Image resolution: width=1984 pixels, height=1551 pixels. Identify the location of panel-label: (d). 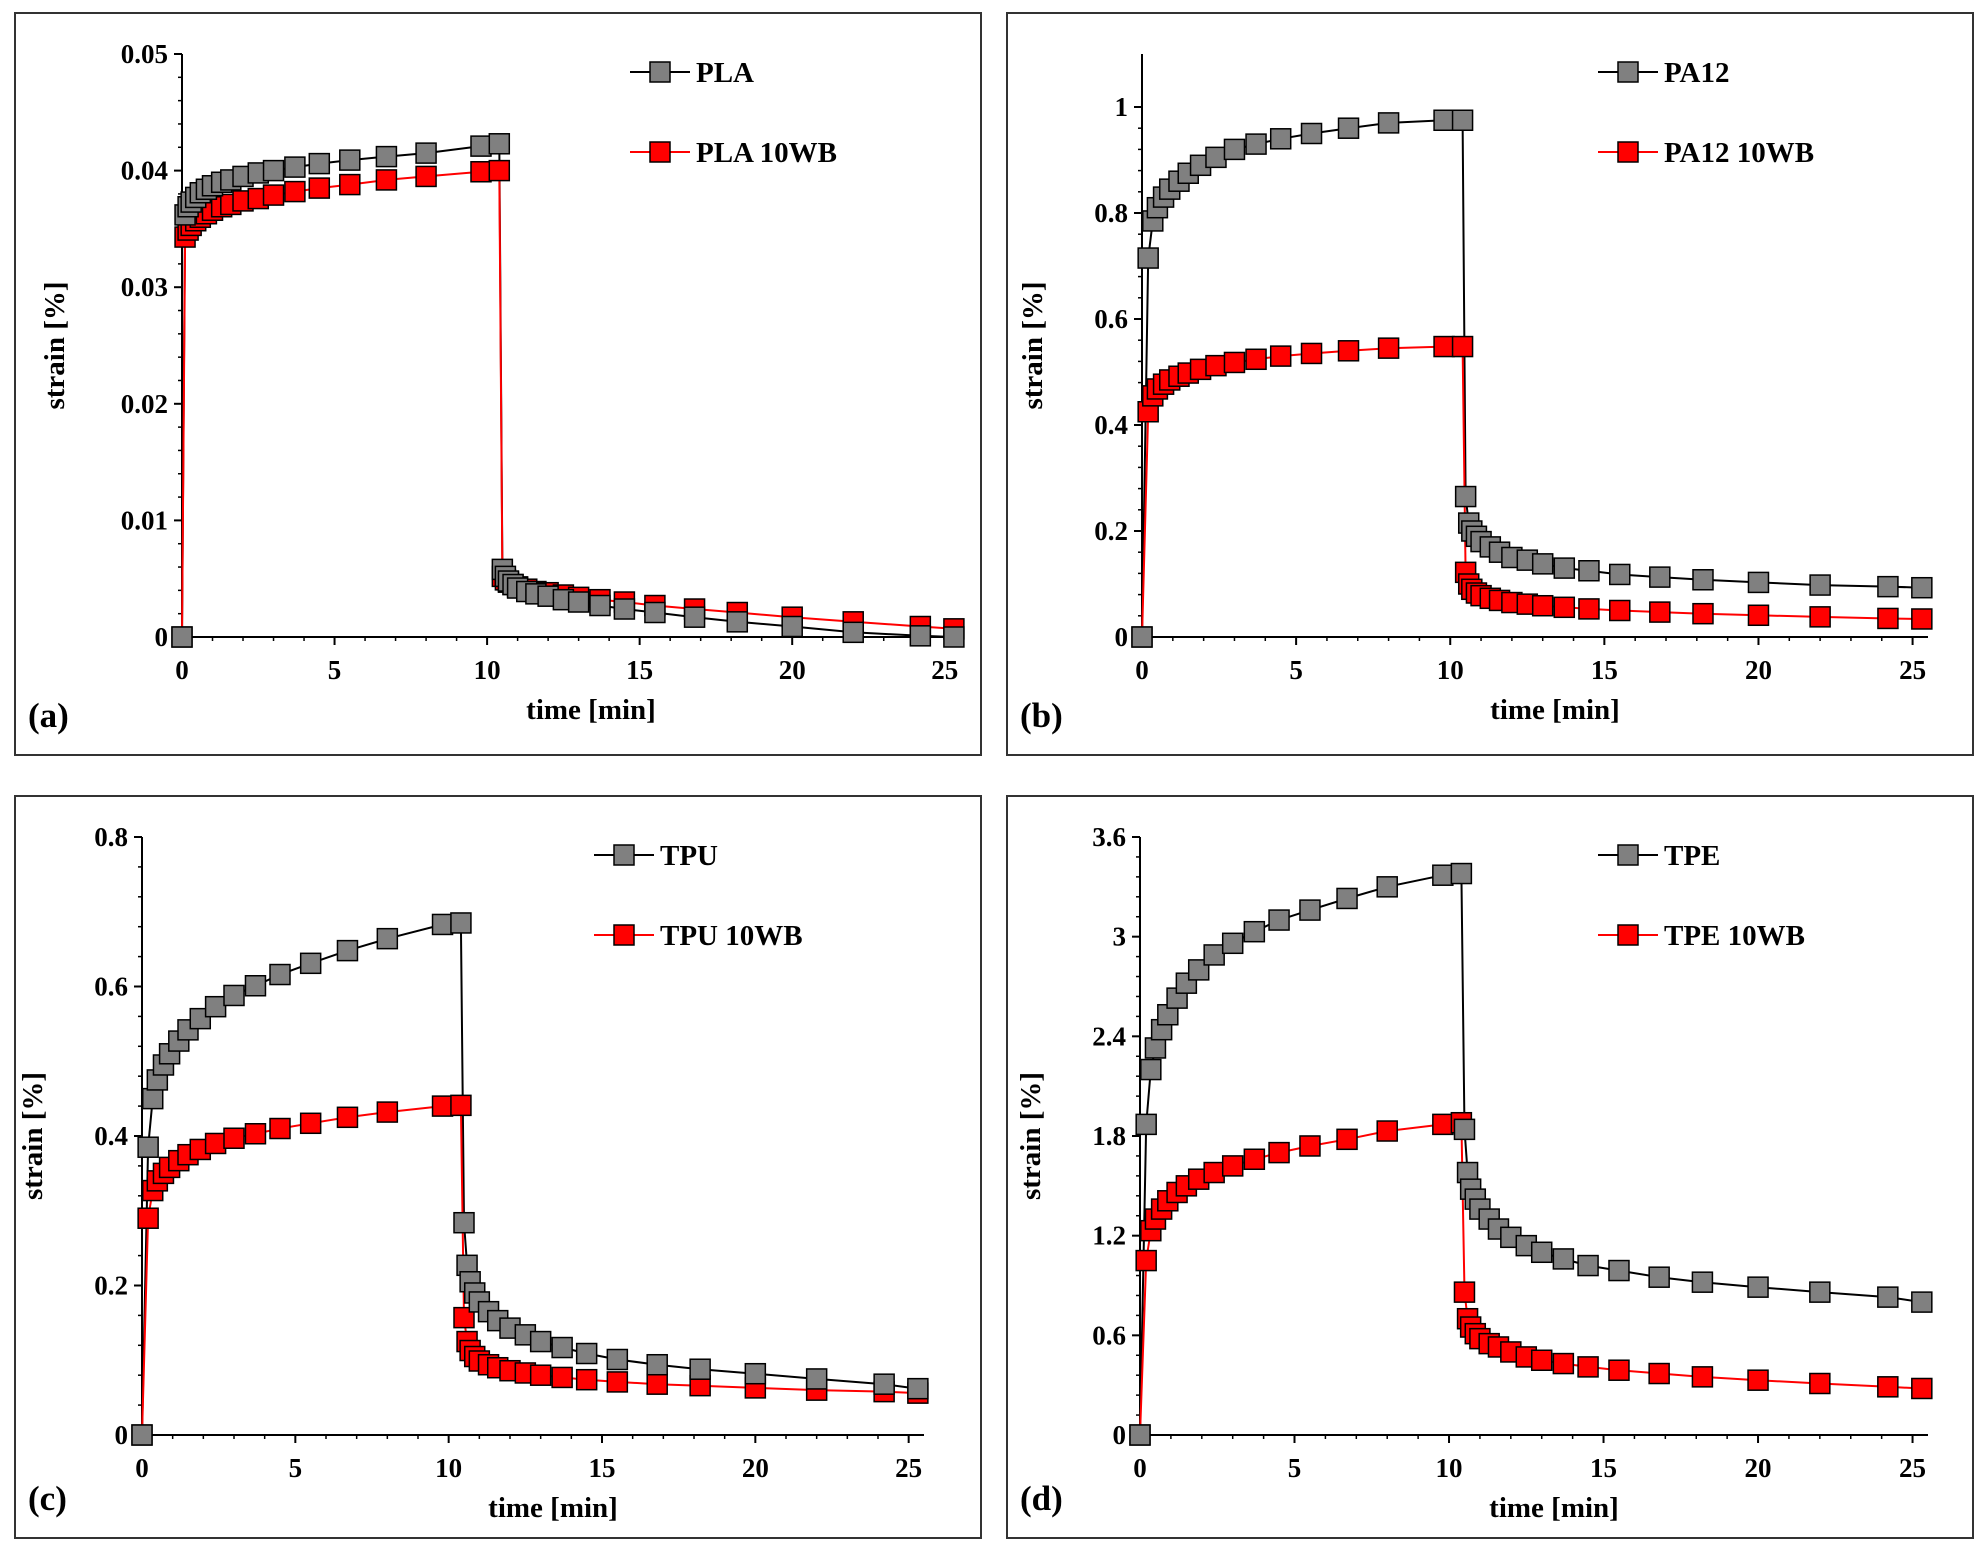
(1041, 1498).